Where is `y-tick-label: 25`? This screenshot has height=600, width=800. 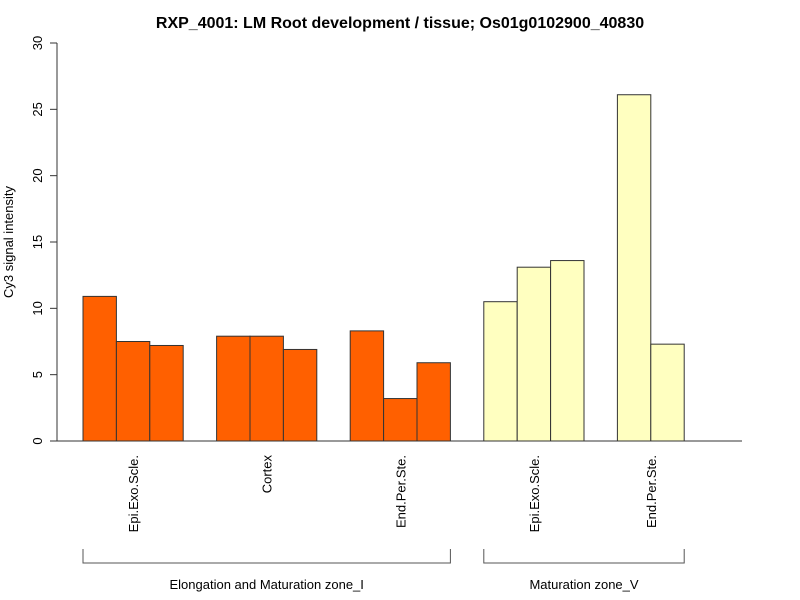 y-tick-label: 25 is located at coordinates (37, 109).